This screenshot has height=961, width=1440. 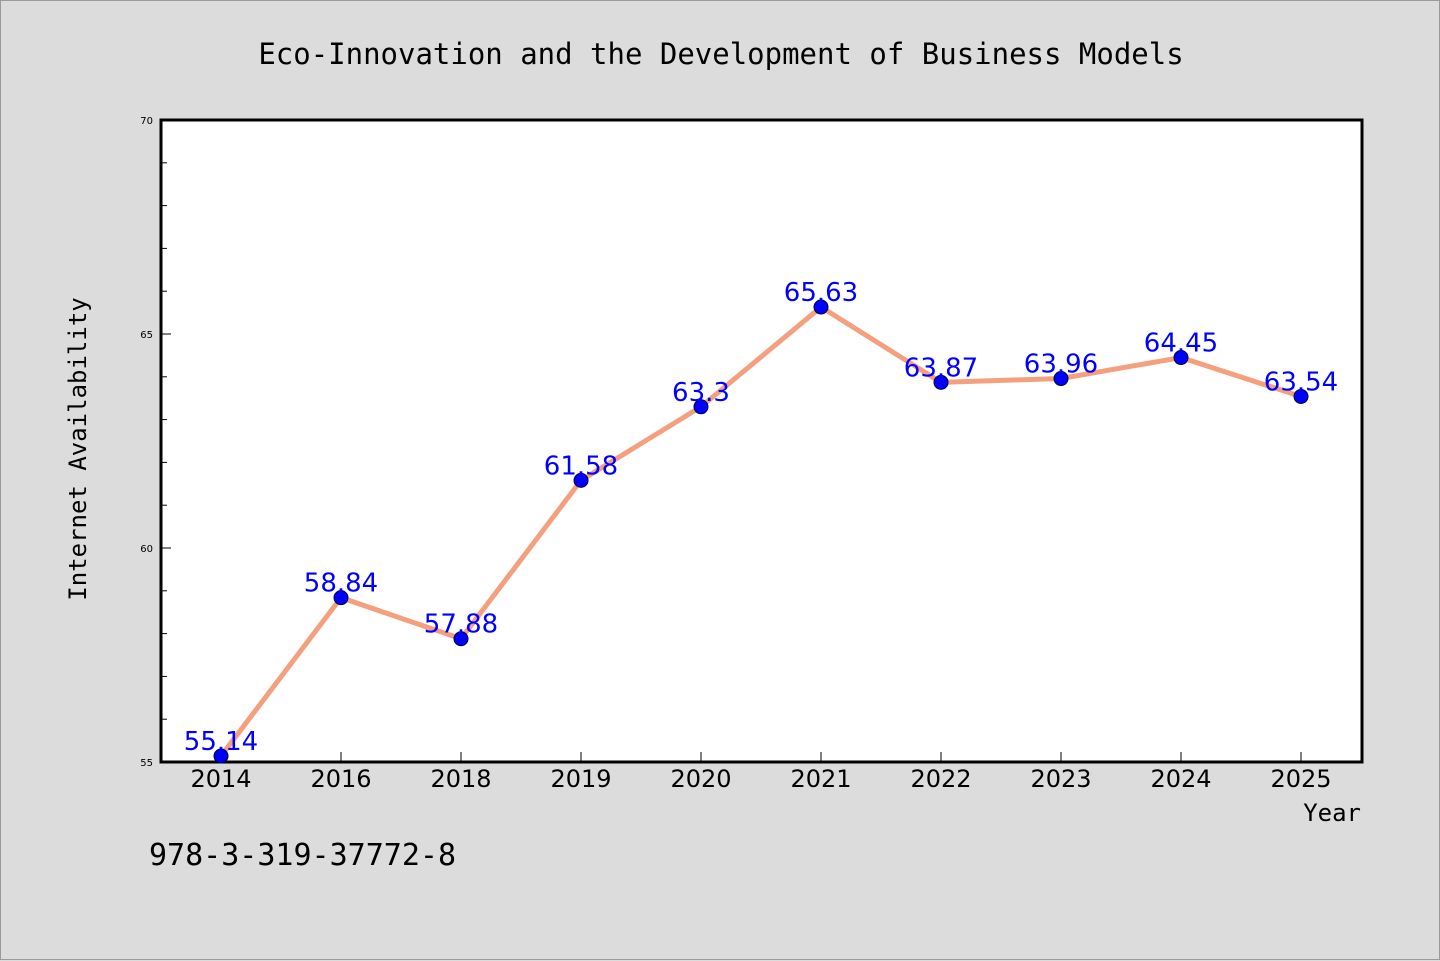 I want to click on y-tick-label: 60, so click(x=146, y=549).